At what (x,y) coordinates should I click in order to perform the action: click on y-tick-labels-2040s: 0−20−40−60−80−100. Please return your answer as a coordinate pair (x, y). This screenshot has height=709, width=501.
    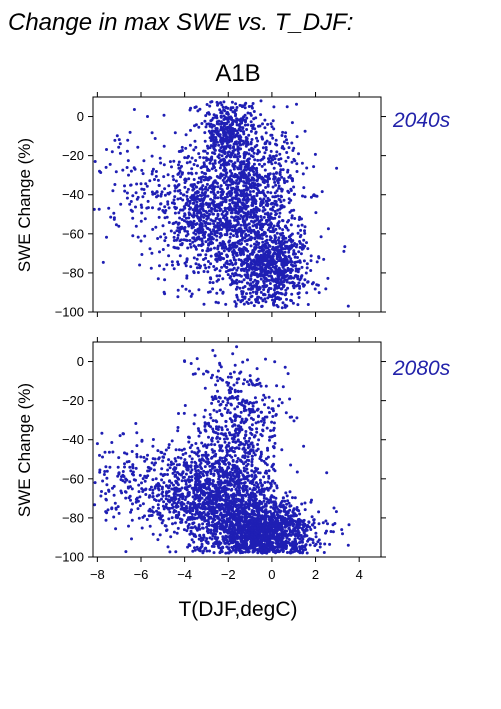
    Looking at the image, I should click on (69, 214).